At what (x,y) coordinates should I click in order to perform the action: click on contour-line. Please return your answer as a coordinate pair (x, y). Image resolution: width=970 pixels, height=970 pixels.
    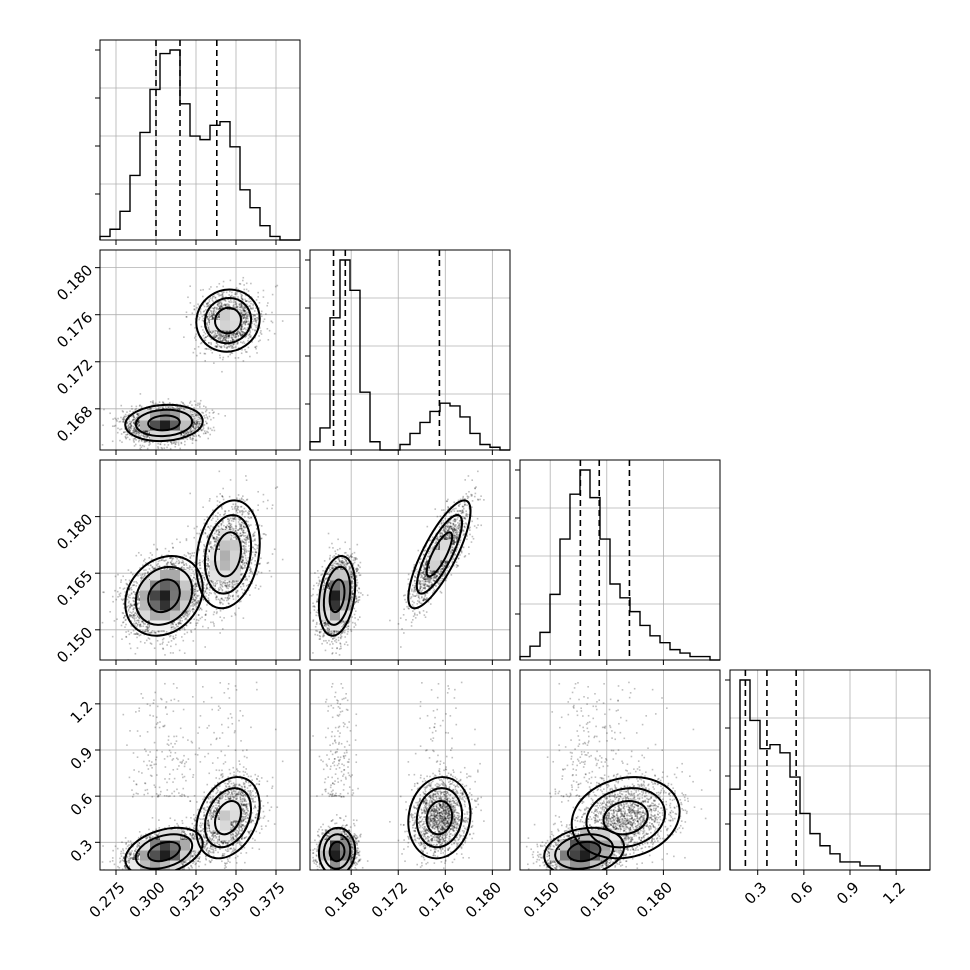
    Looking at the image, I should click on (164, 423).